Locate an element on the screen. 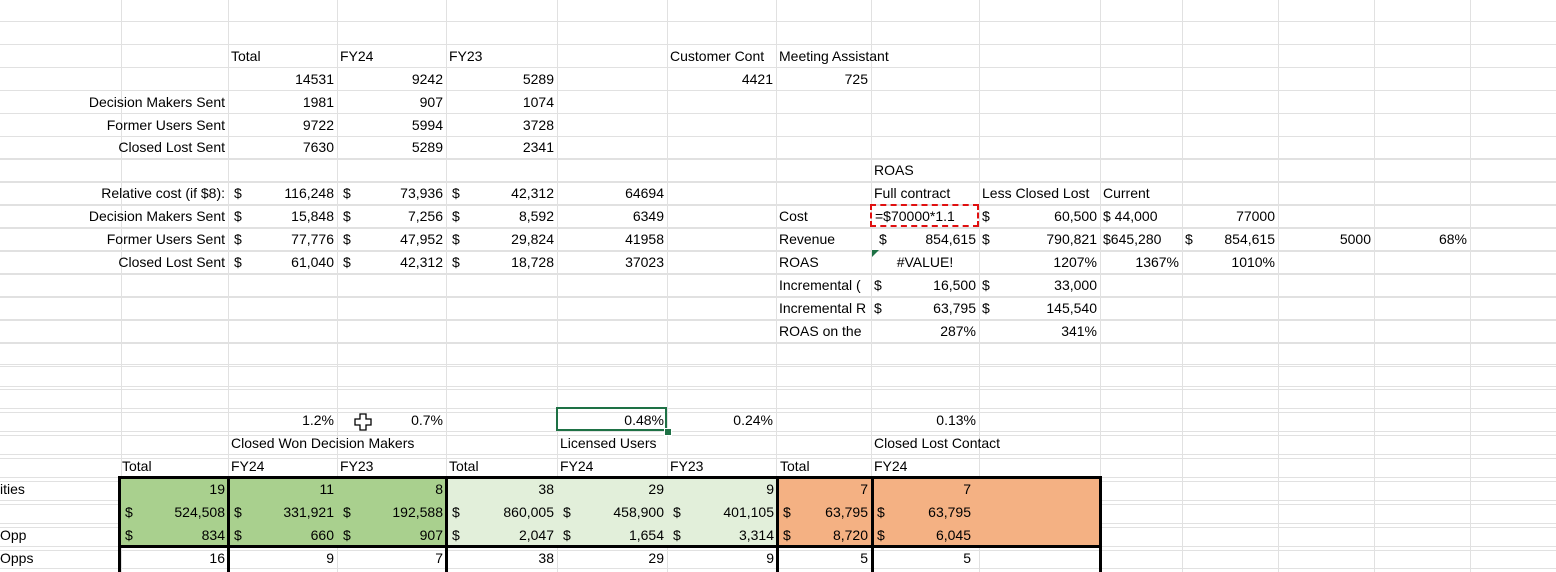  cost-row-label: Decision Makers Sent is located at coordinates (156, 216).